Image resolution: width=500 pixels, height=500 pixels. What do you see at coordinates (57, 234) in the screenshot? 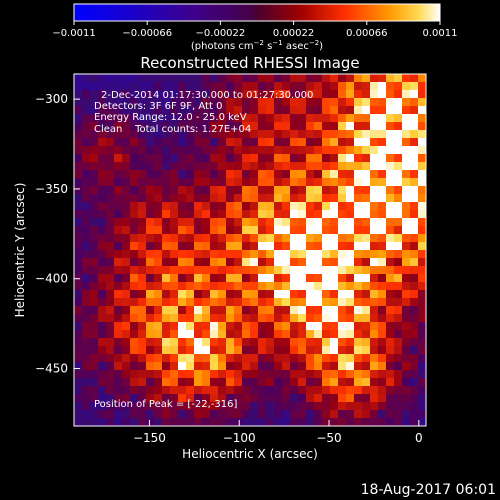
I see `y-axis-ticks: −300−350−400−450` at bounding box center [57, 234].